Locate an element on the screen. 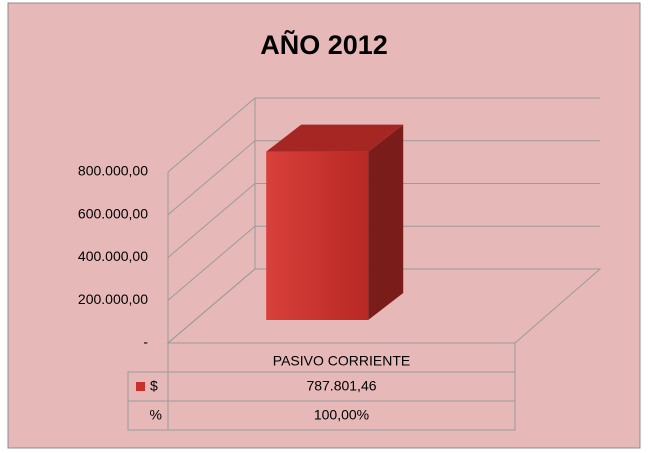 Image resolution: width=648 pixels, height=453 pixels. y-tick-label: - is located at coordinates (145, 342).